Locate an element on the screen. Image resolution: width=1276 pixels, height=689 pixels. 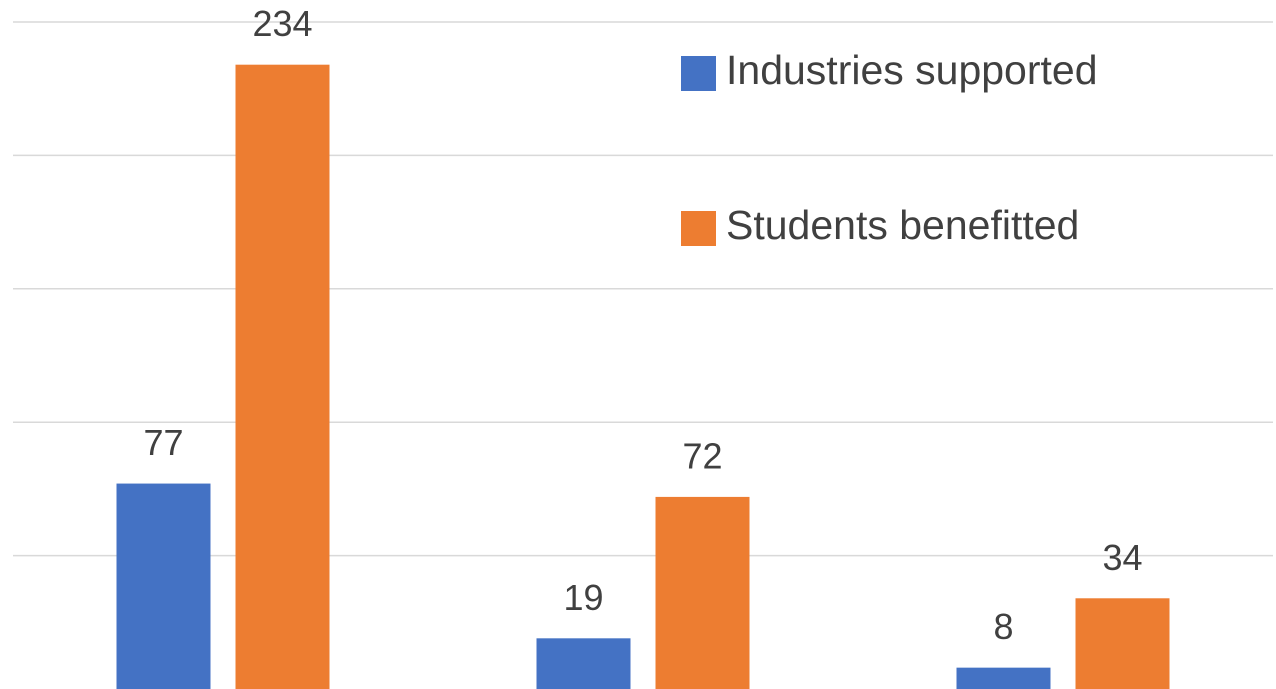
legend-label: Students benefitted is located at coordinates (902, 225).